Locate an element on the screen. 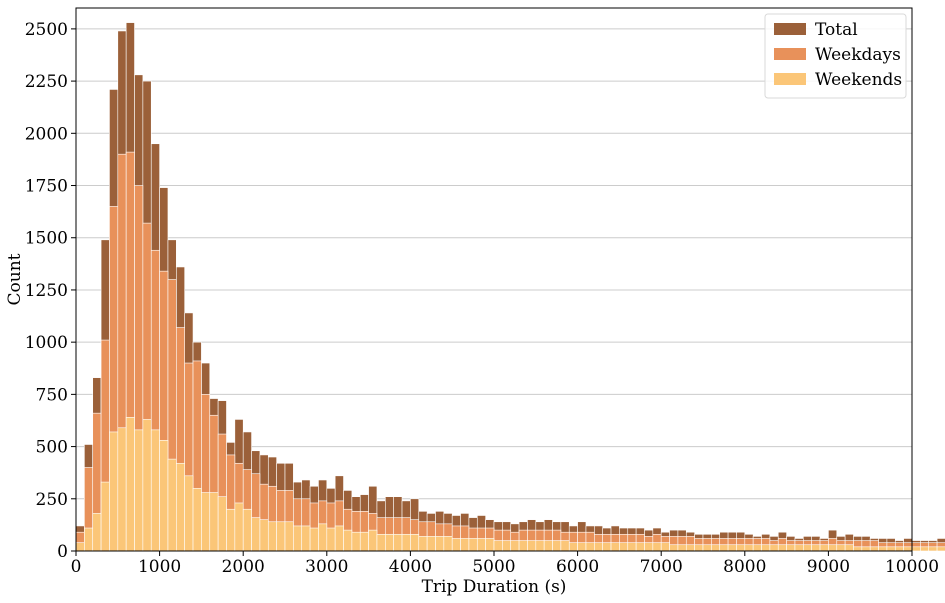 The image size is (945, 603). x-axis-title: Trip Duration (s) is located at coordinates (494, 587).